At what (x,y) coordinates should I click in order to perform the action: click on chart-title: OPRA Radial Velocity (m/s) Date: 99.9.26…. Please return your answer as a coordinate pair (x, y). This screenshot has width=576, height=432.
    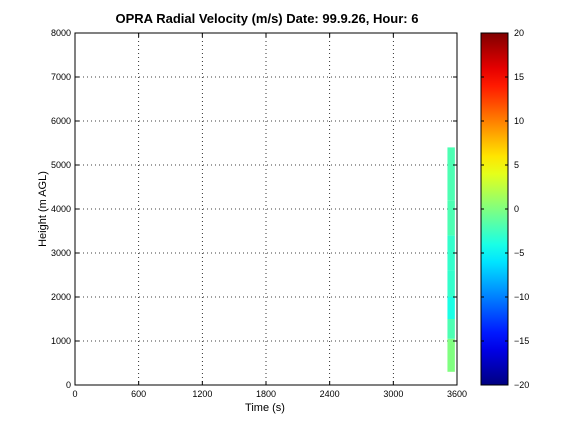
    Looking at the image, I should click on (267, 18).